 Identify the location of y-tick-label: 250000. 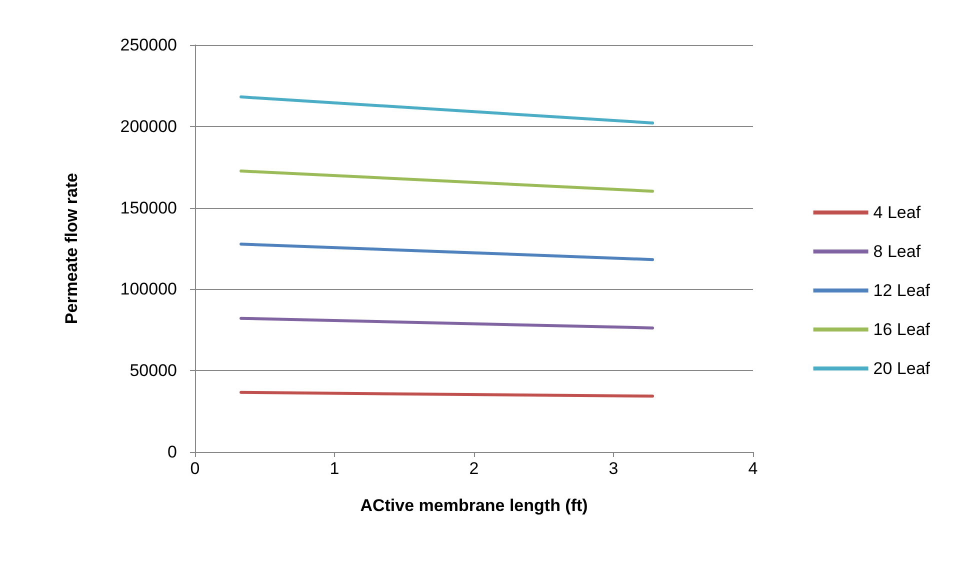
(148, 45).